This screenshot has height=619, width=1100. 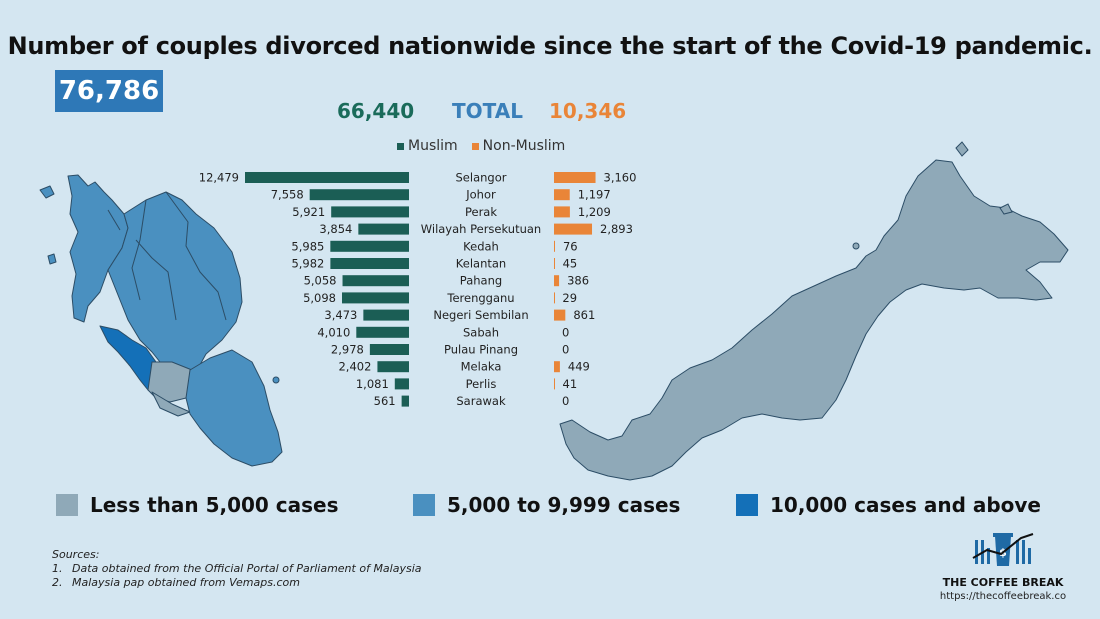 I want to click on legend-less-5000-swatch, so click(x=67, y=505).